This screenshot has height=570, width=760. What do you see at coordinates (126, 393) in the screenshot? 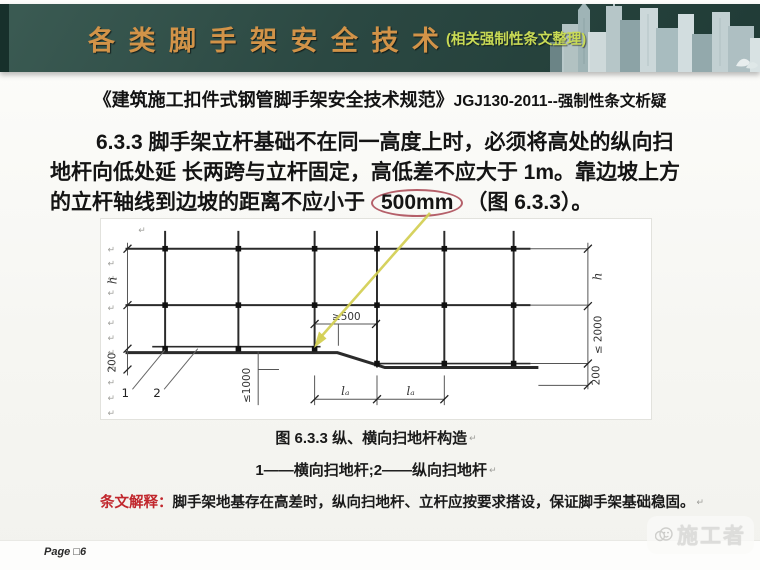
I see `item-number-1: 1` at bounding box center [126, 393].